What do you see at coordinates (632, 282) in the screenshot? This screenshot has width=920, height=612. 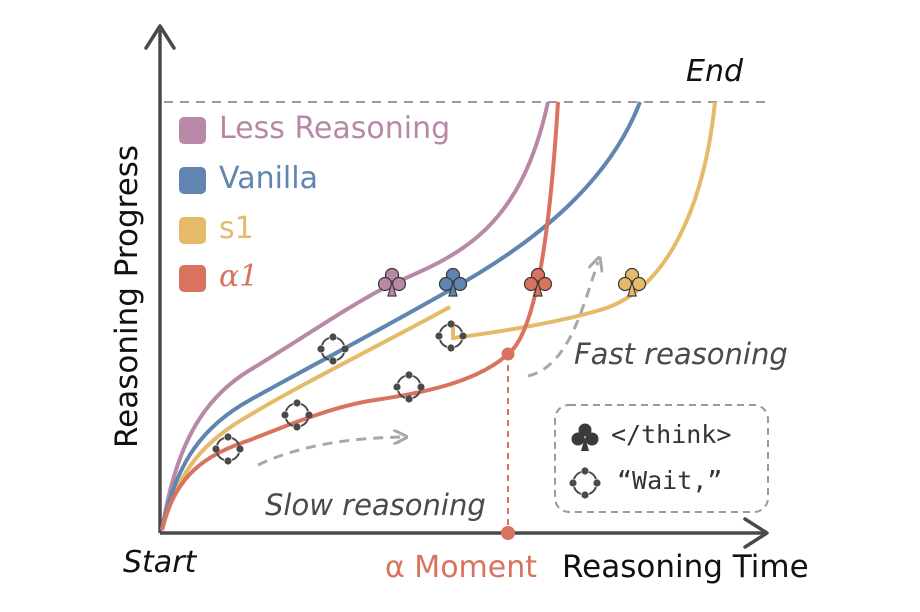 I see `club-icon-s1` at bounding box center [632, 282].